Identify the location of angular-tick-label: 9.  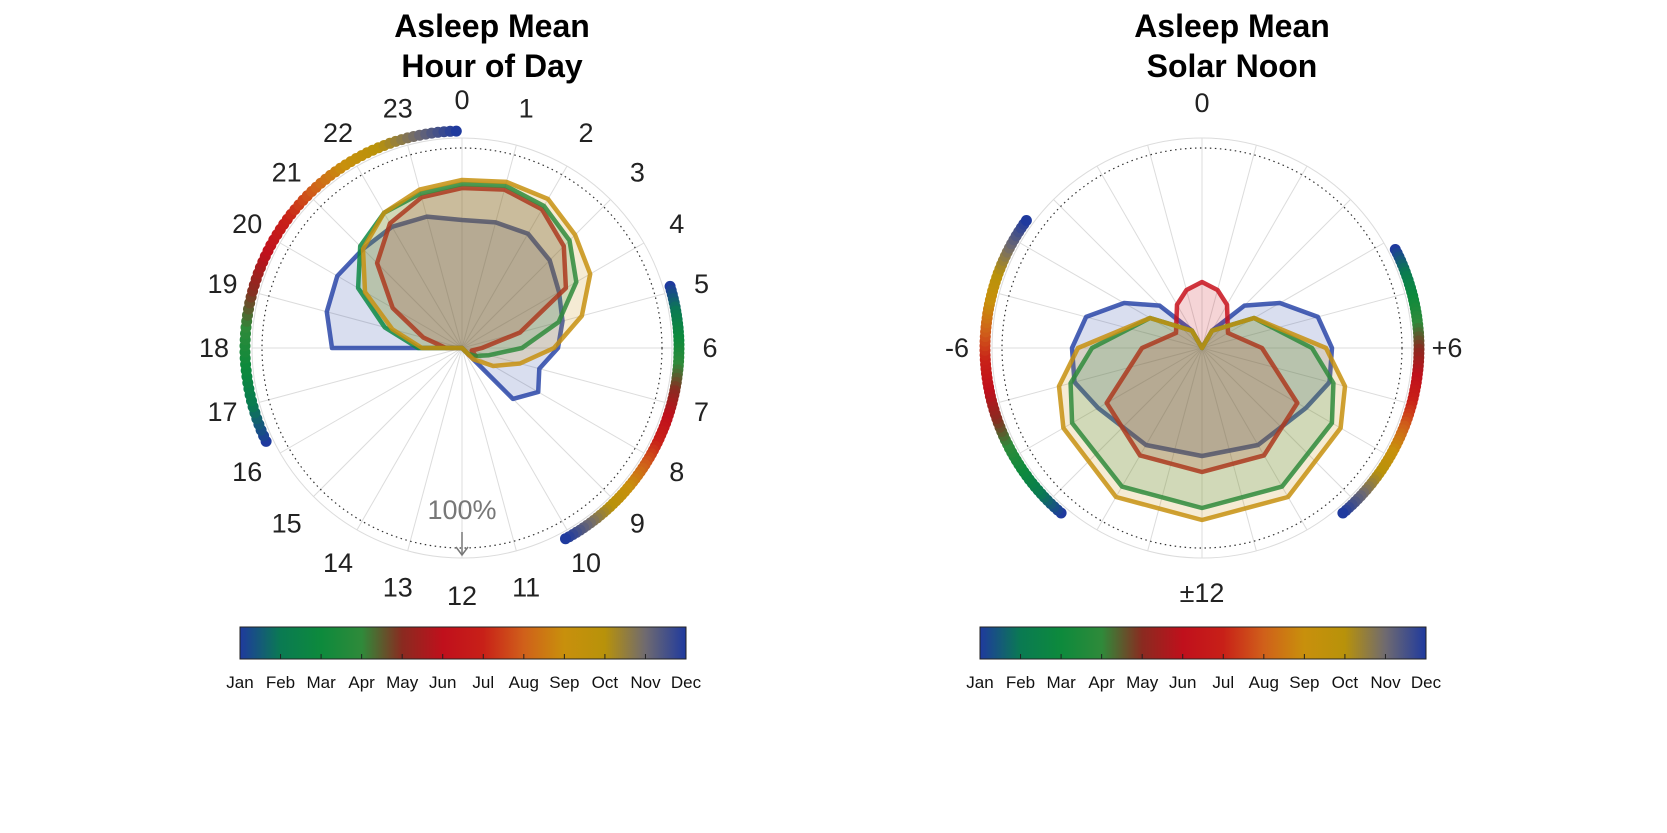
(637, 523).